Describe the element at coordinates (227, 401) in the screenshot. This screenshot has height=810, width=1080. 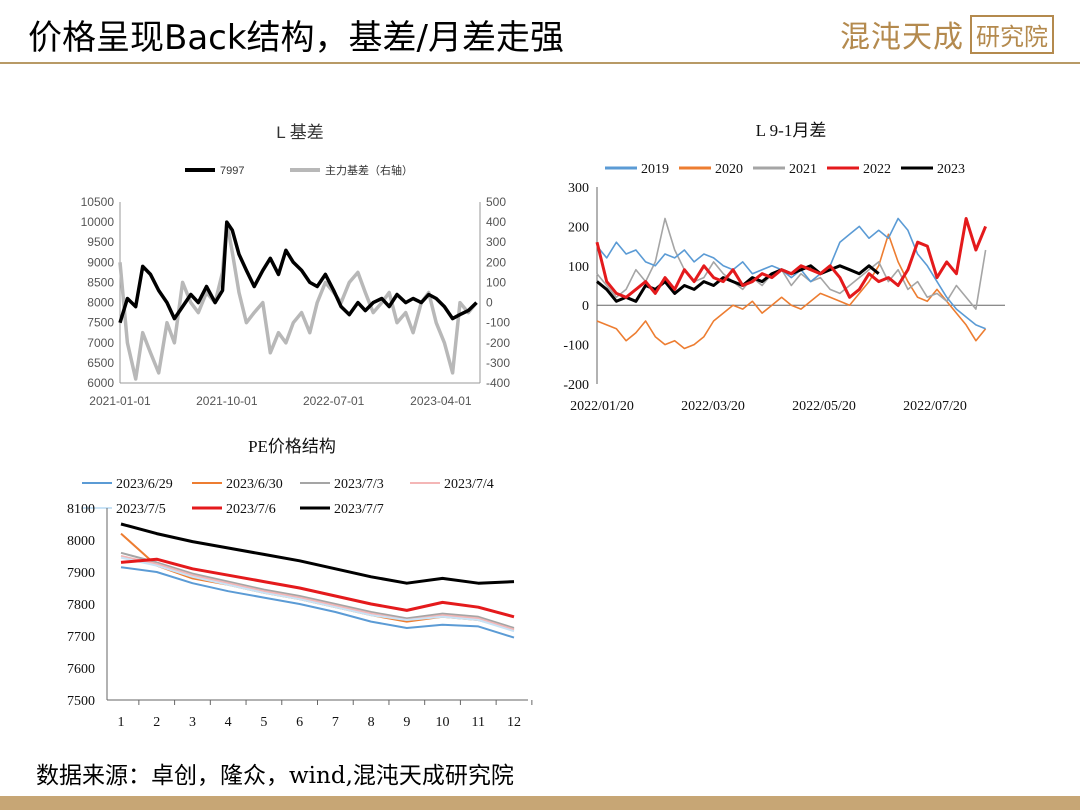
I see `x-tick-label: 2021-10-01` at that location.